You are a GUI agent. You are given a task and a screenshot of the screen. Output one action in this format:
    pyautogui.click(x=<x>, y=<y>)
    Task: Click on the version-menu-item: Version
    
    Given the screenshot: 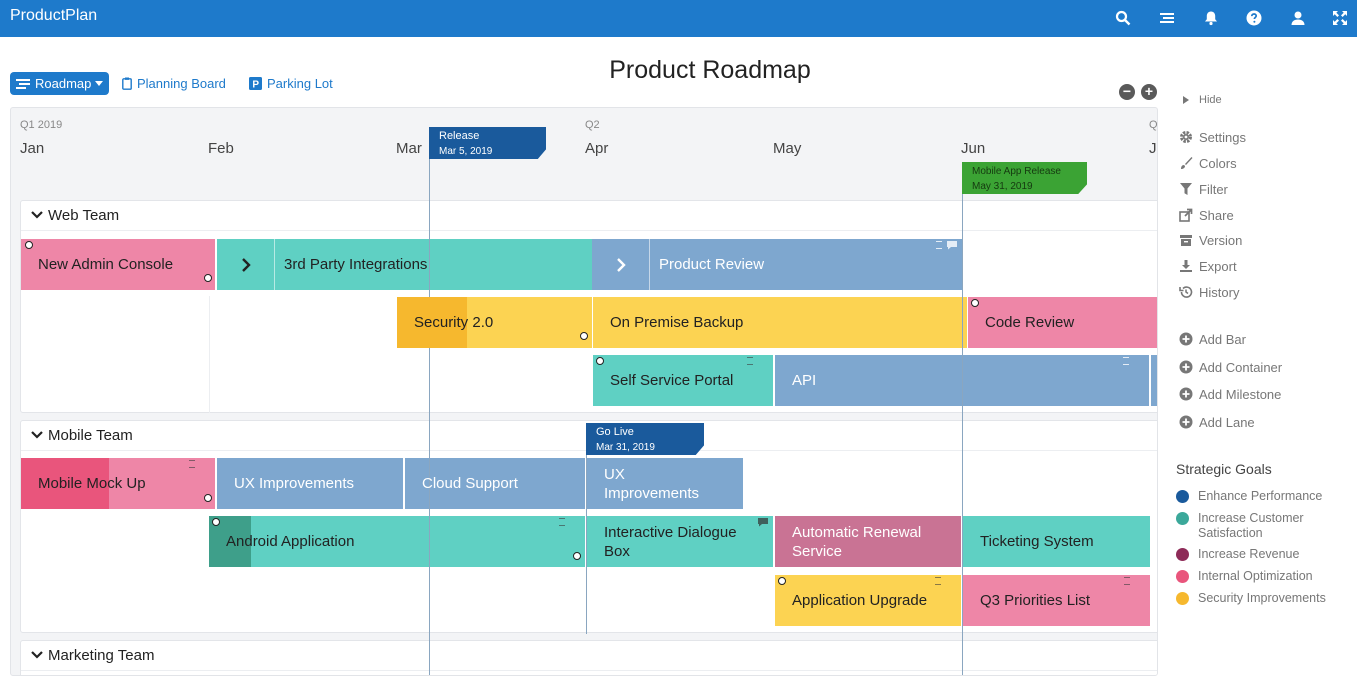 What is the action you would take?
    pyautogui.click(x=1210, y=240)
    